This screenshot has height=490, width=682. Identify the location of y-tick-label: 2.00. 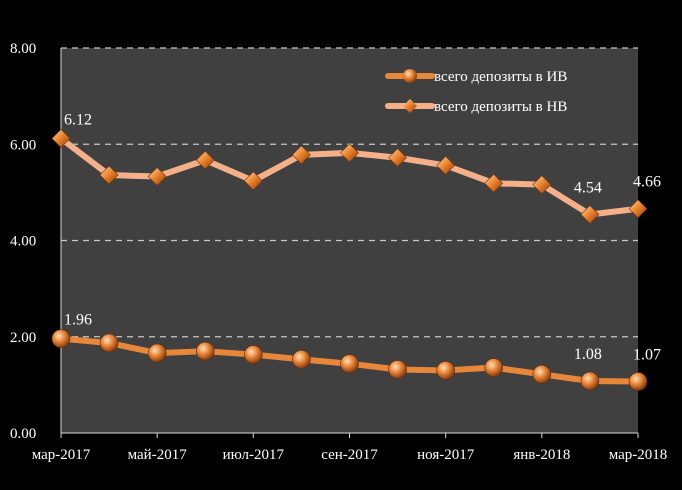
(23, 338).